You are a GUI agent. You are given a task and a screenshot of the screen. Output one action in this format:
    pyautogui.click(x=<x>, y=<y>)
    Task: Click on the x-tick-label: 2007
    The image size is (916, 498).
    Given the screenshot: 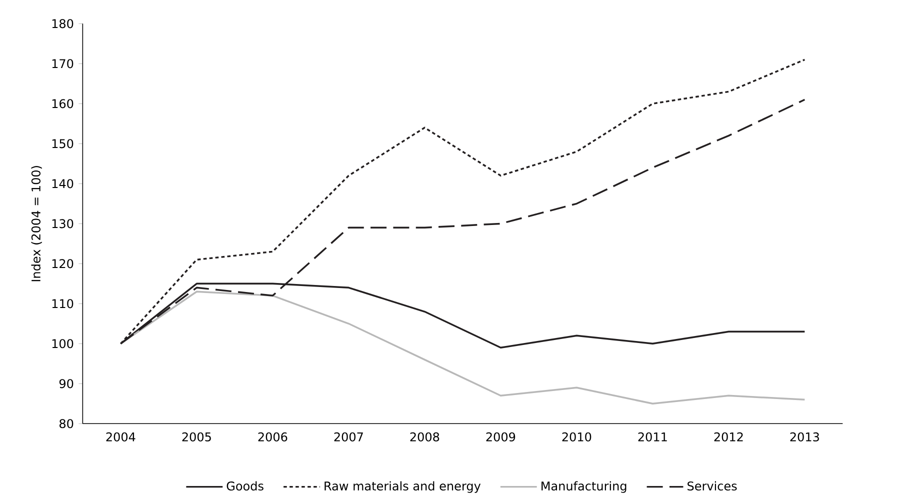 What is the action you would take?
    pyautogui.click(x=348, y=437)
    